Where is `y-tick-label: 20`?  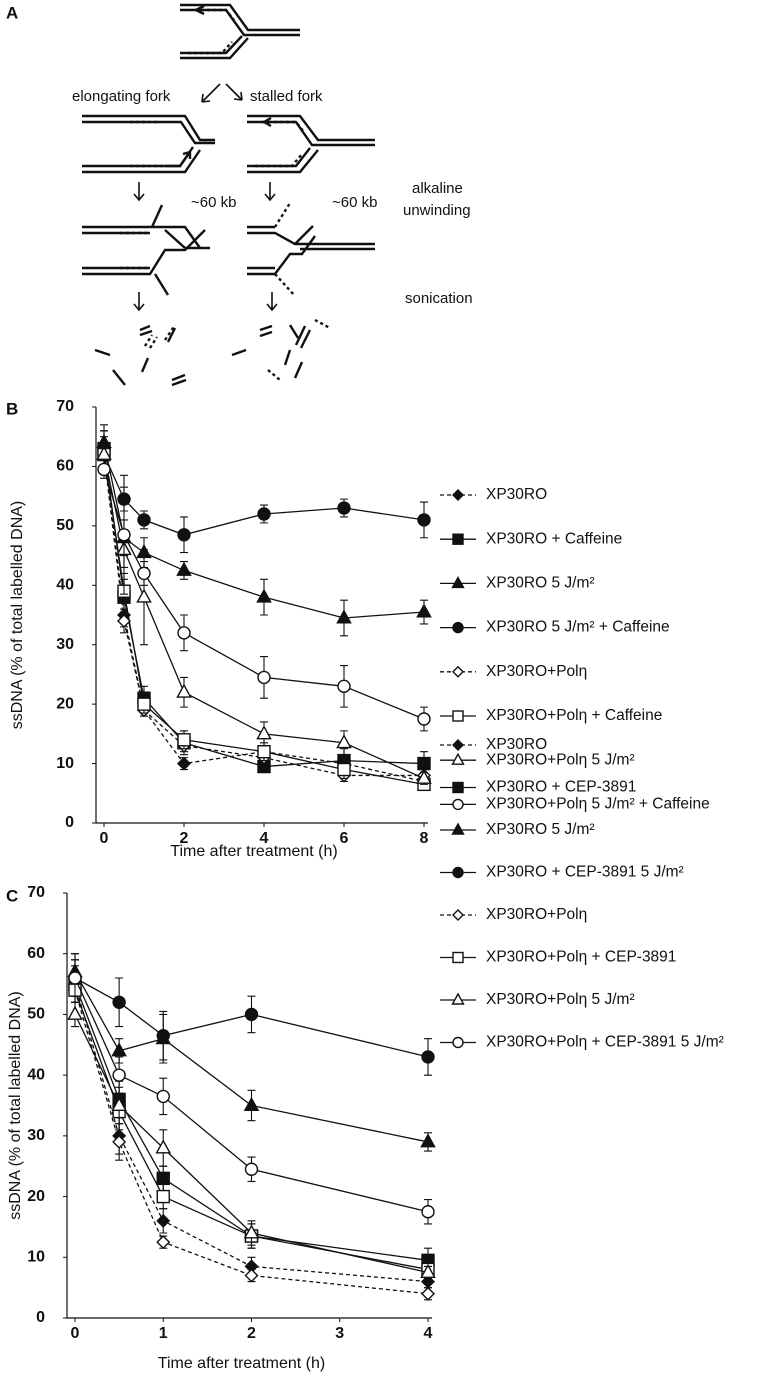 y-tick-label: 20 is located at coordinates (36, 1196).